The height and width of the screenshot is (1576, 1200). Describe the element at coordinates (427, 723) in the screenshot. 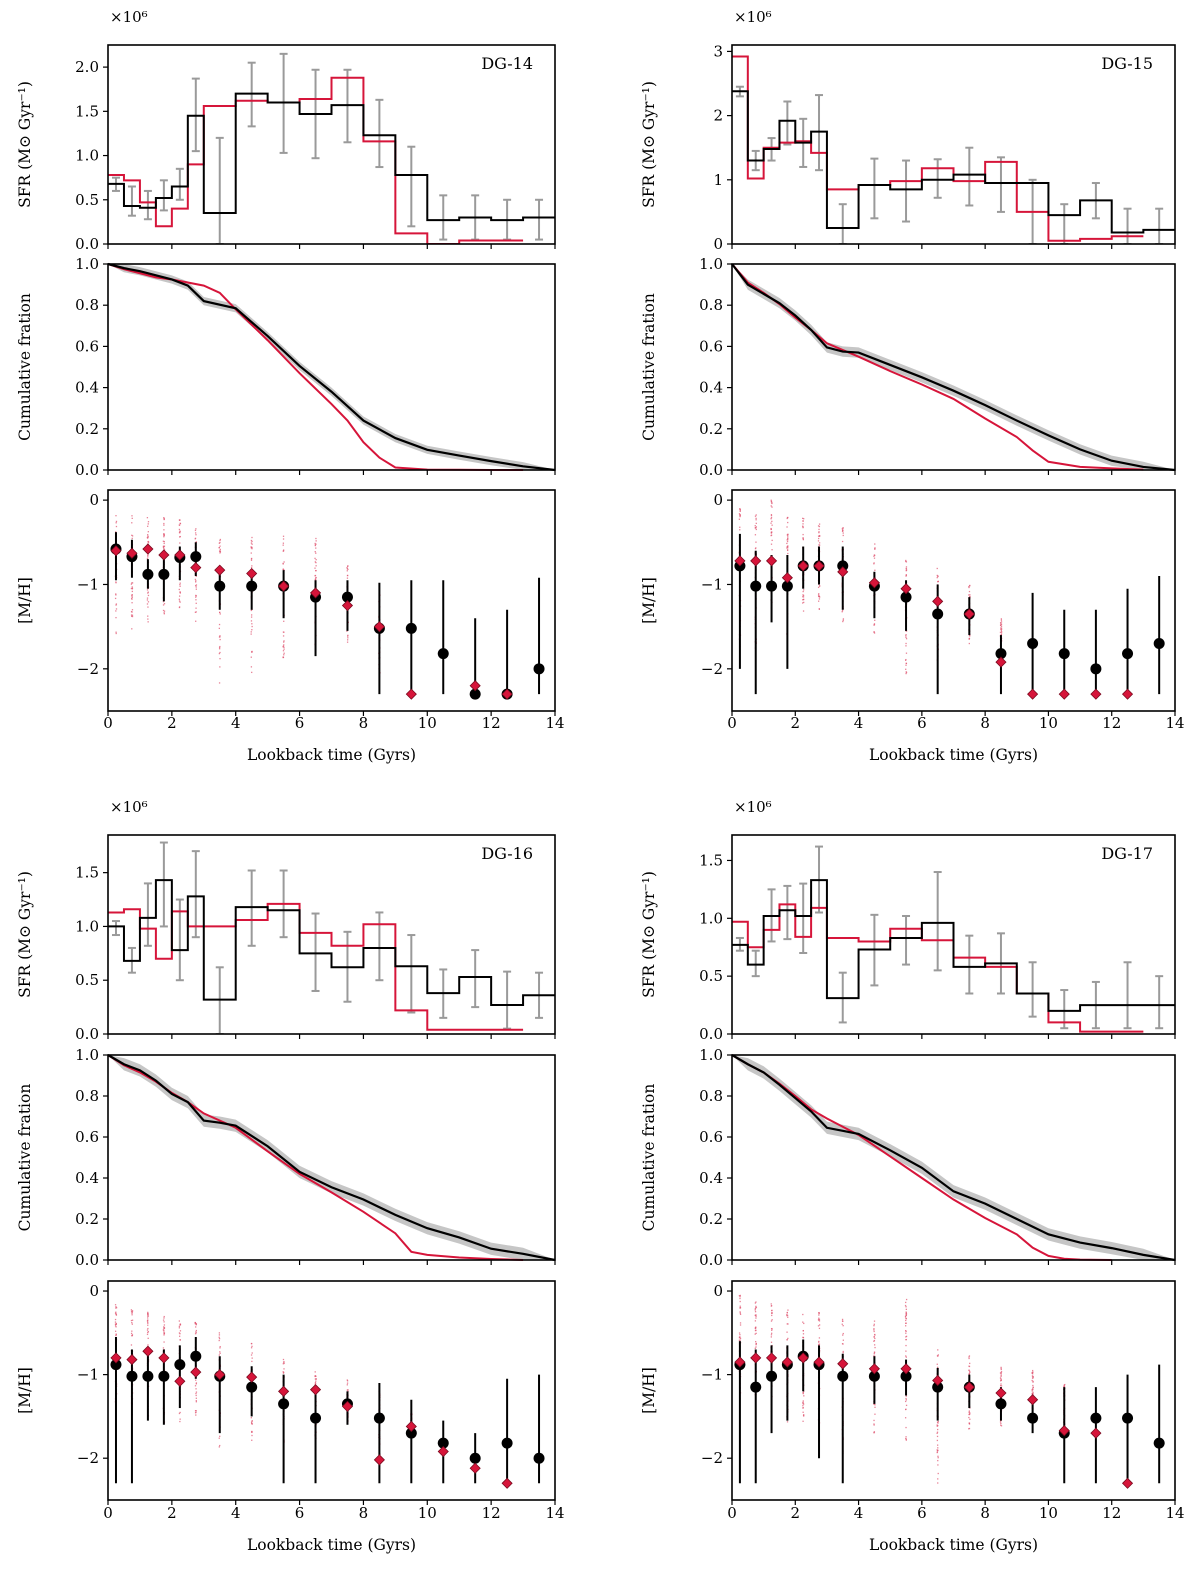

I see `xtick-label: 10` at that location.